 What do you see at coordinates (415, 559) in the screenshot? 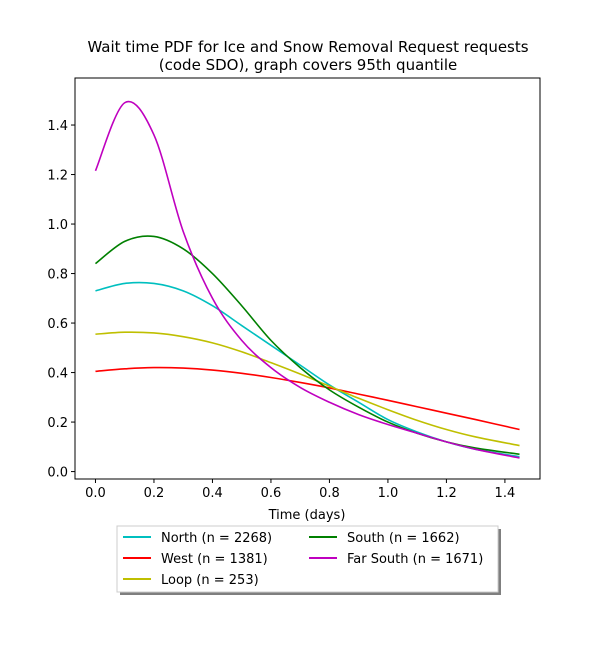
I see `legend-label: Far South (n = 1671)` at bounding box center [415, 559].